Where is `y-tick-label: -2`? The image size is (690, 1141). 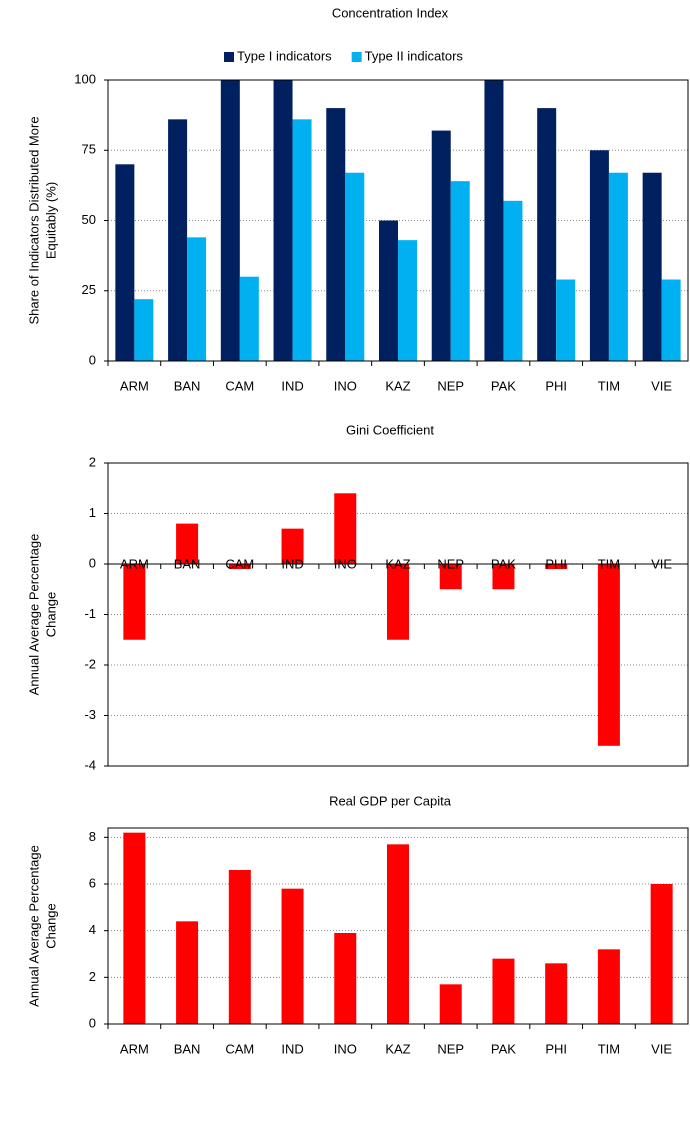
y-tick-label: -2 is located at coordinates (90, 663).